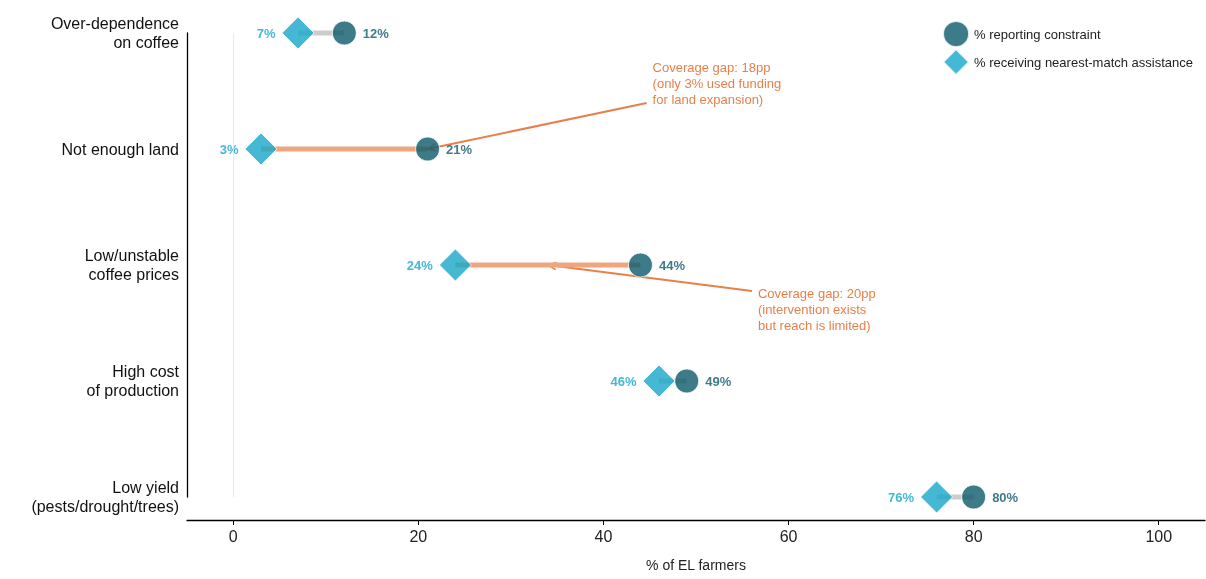 Image resolution: width=1206 pixels, height=579 pixels. Describe the element at coordinates (1005, 497) in the screenshot. I see `data-label: 80%` at that location.